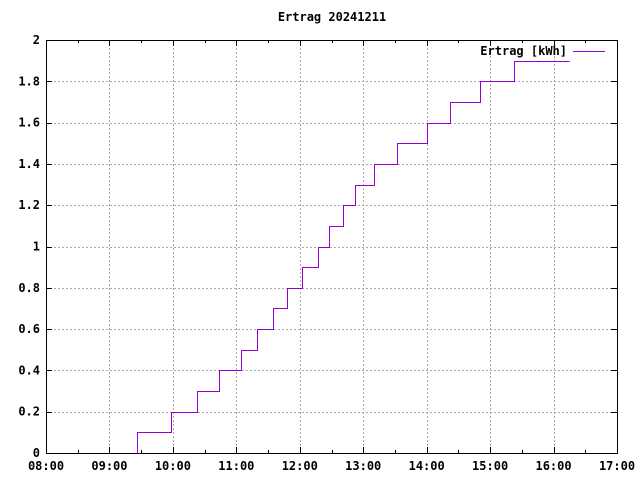 Image resolution: width=640 pixels, height=484 pixels. Describe the element at coordinates (29, 370) in the screenshot. I see `y-tick-label: 0.4` at that location.